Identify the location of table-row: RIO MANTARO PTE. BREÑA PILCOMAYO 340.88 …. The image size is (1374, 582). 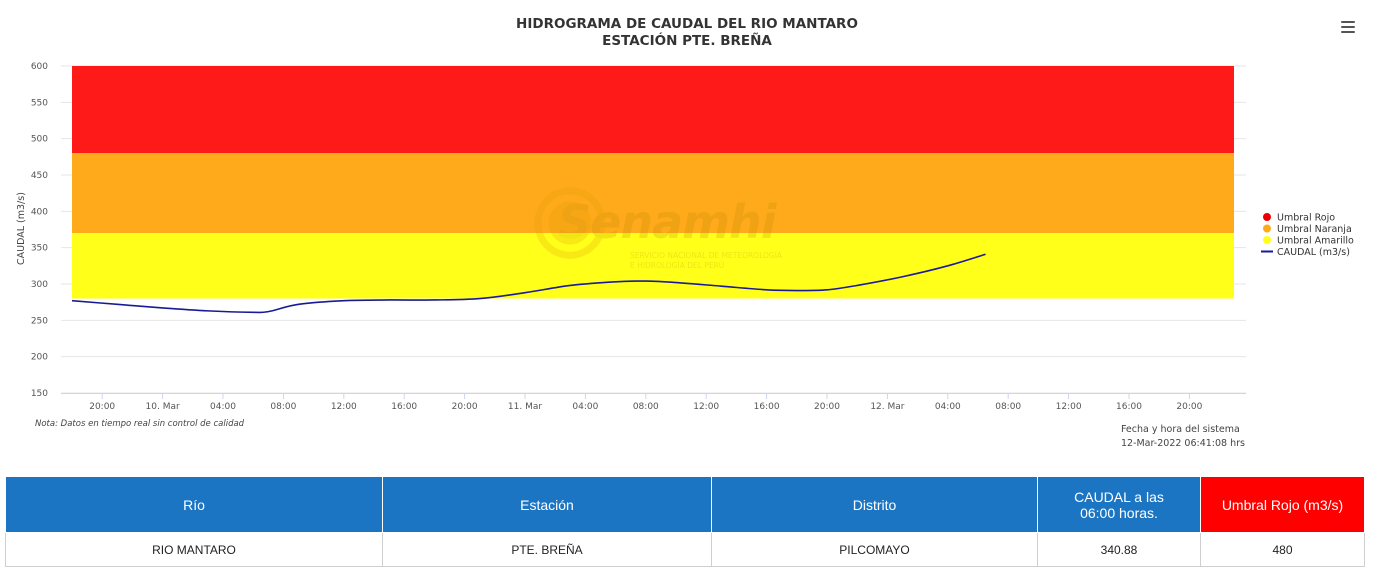
(685, 549).